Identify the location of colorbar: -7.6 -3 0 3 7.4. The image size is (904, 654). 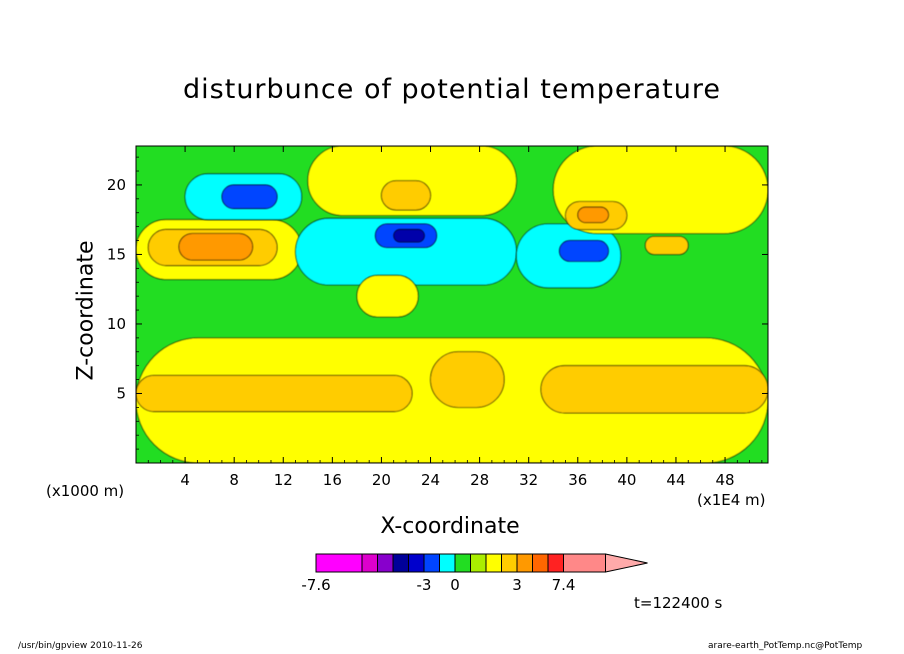
(474, 573).